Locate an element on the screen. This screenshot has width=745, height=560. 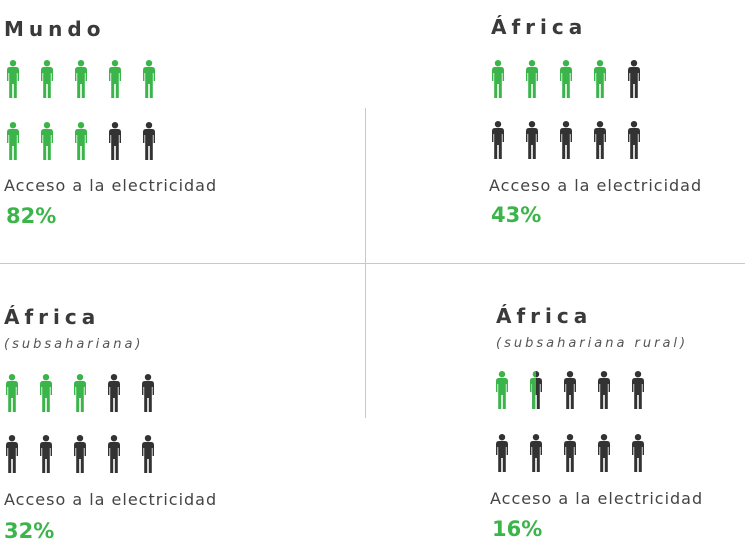
panel-value: 32% is located at coordinates (29, 531).